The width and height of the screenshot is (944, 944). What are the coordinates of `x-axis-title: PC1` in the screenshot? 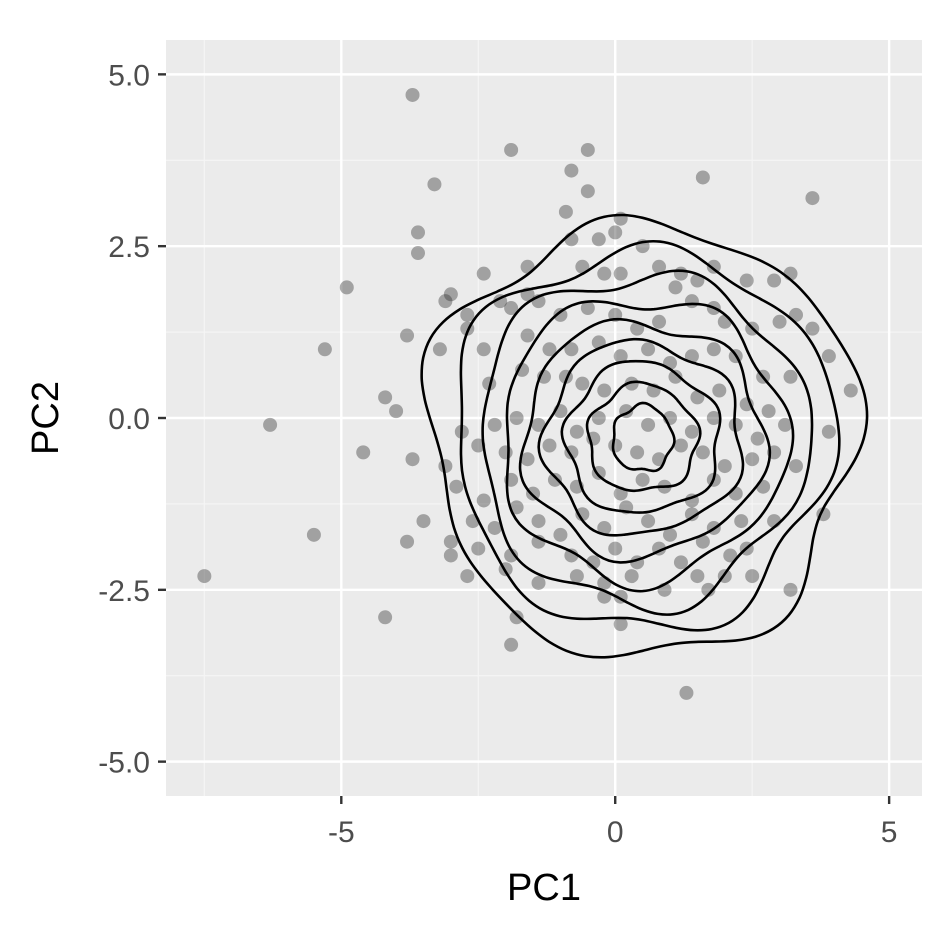 It's located at (544, 888).